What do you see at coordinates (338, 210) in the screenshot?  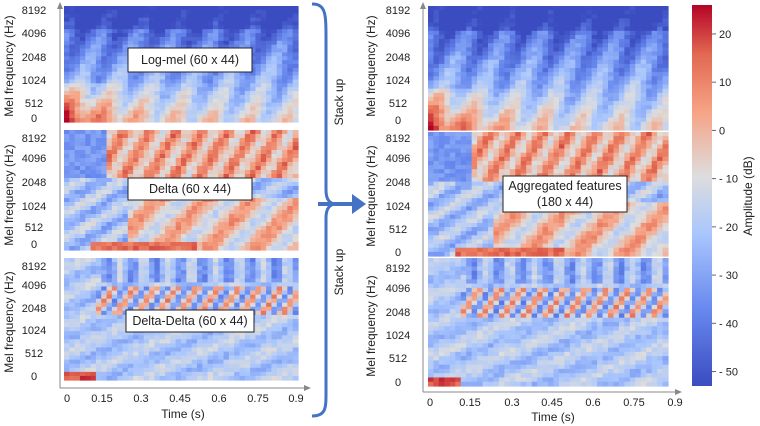 I see `stack-bracket` at bounding box center [338, 210].